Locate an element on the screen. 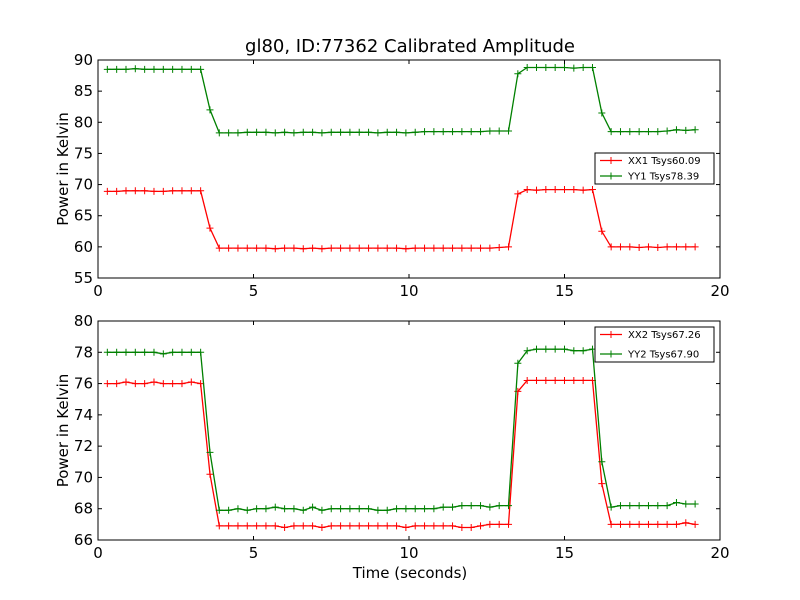 The height and width of the screenshot is (600, 800). x-tick-label: 10 is located at coordinates (408, 553).